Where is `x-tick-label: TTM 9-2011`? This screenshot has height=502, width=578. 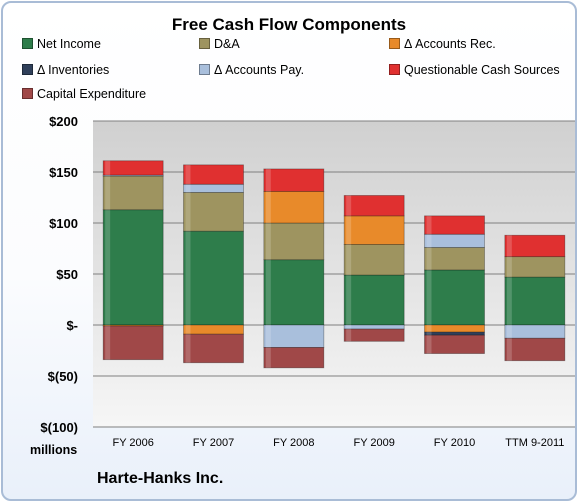
x-tick-label: TTM 9-2011 is located at coordinates (534, 443).